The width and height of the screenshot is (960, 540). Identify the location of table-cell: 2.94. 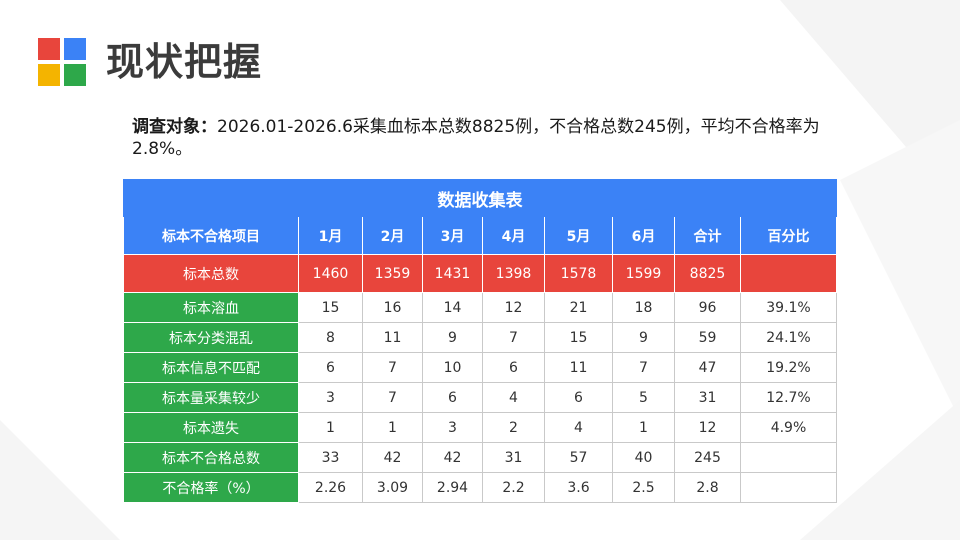
(452, 487).